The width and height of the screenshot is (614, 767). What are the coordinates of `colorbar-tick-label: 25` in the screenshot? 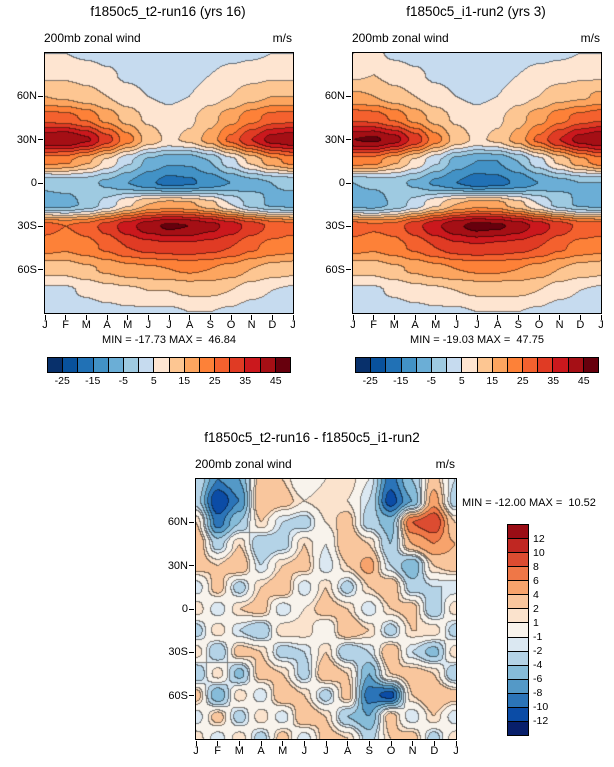 It's located at (214, 381).